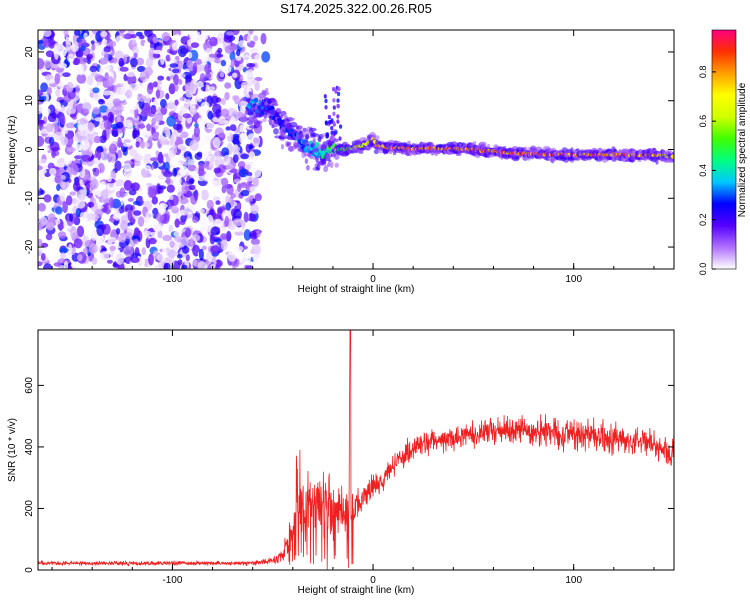 The width and height of the screenshot is (750, 600). Describe the element at coordinates (703, 170) in the screenshot. I see `colorbar-tick-label: 0.4` at that location.